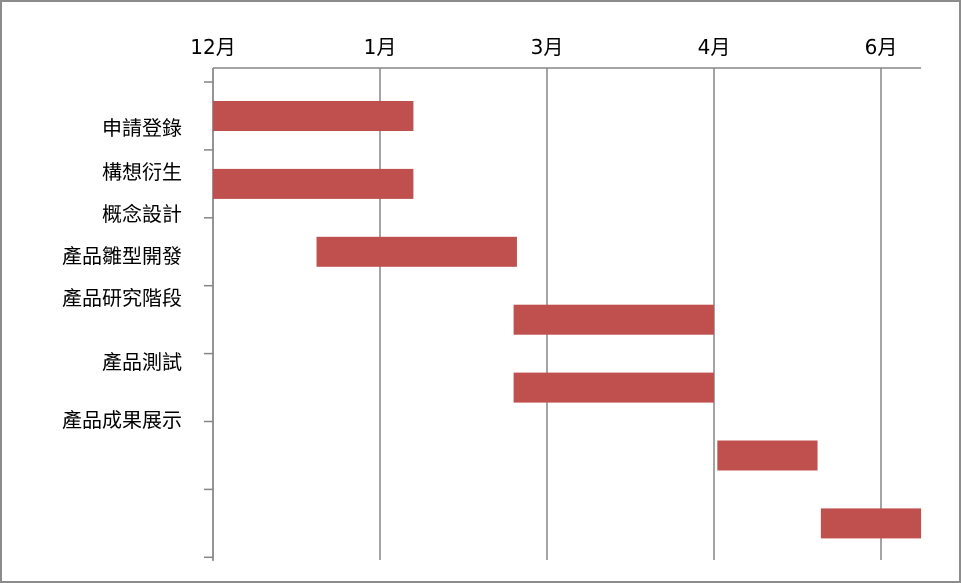 The height and width of the screenshot is (583, 961). I want to click on task-label: 概念設計, so click(142, 214).